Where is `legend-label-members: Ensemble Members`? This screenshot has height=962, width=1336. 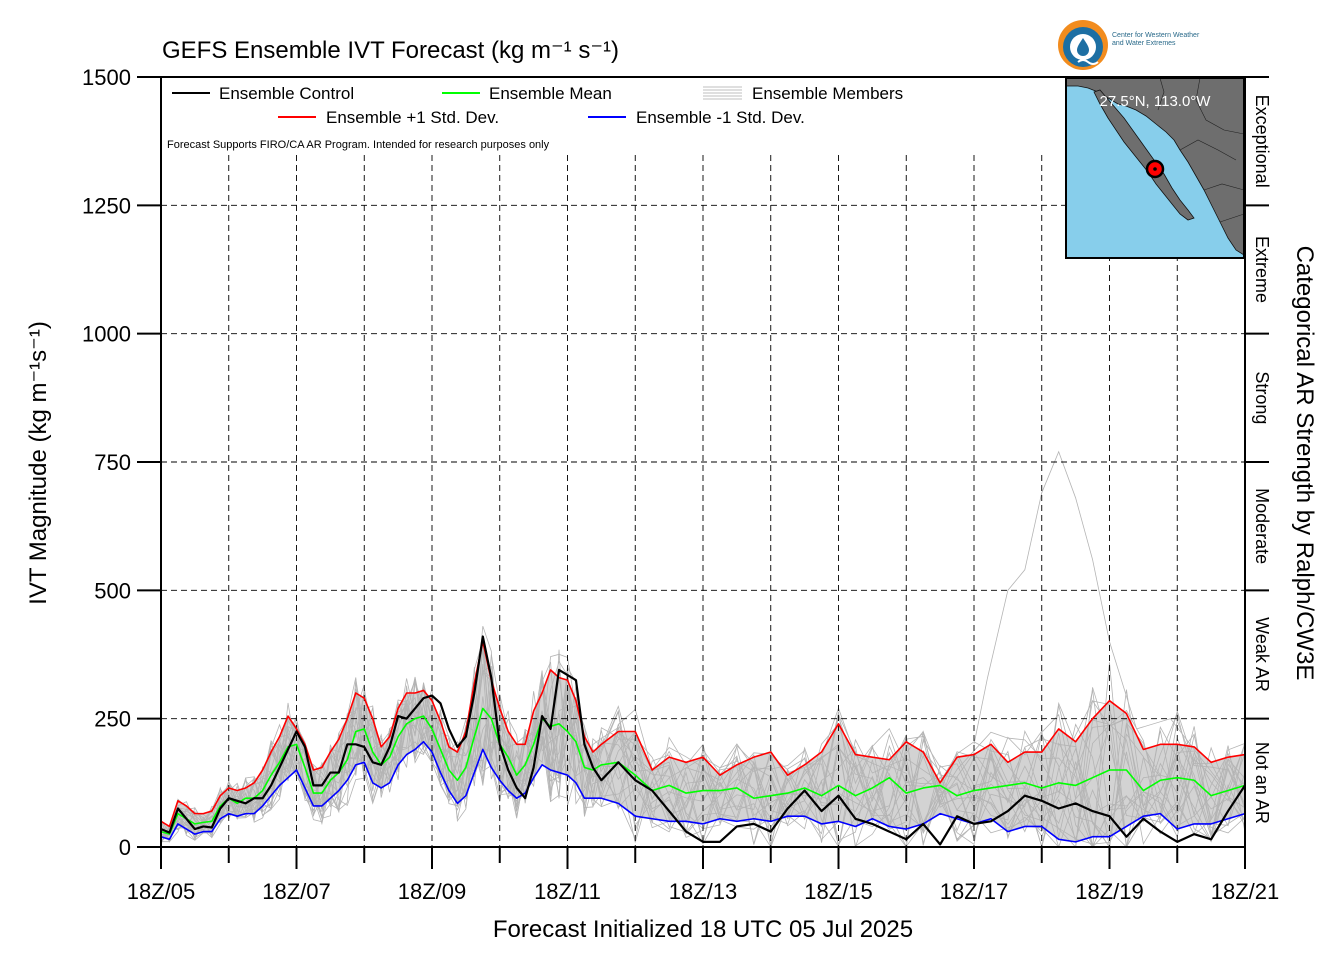
legend-label-members: Ensemble Members is located at coordinates (827, 93).